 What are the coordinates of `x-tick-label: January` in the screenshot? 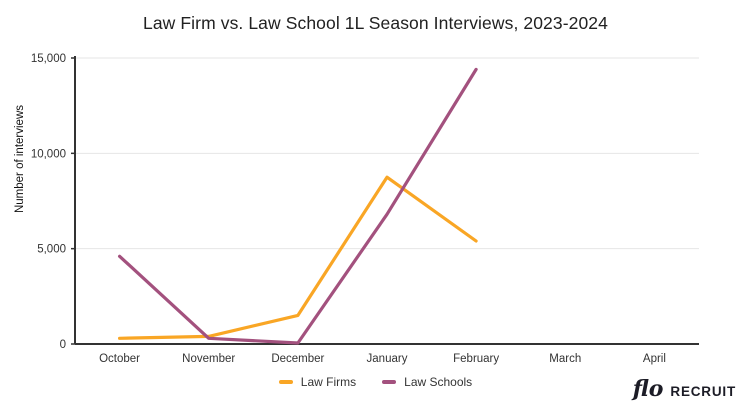 It's located at (387, 359).